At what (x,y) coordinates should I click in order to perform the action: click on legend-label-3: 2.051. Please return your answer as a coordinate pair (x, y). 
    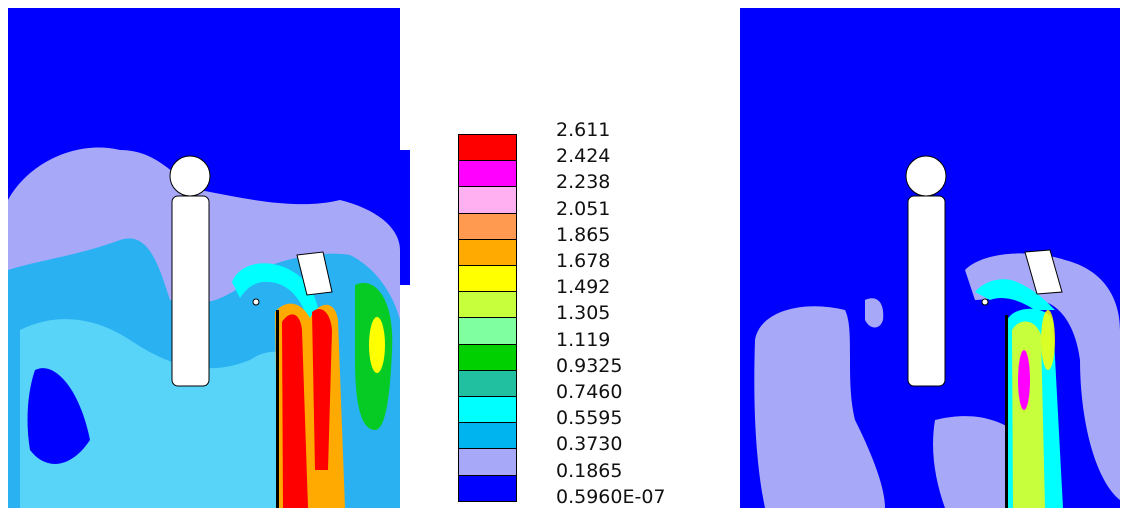
    Looking at the image, I should click on (583, 208).